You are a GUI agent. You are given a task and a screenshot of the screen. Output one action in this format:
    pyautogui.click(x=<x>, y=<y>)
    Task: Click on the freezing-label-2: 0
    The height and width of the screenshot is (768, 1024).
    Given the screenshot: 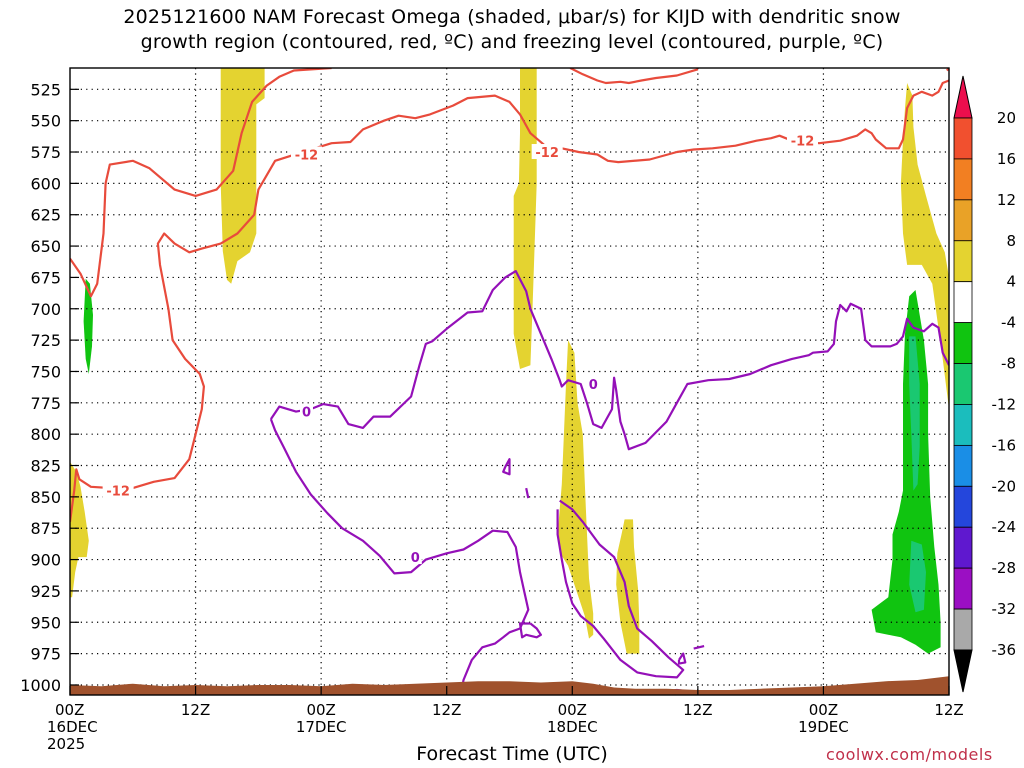 What is the action you would take?
    pyautogui.click(x=593, y=385)
    